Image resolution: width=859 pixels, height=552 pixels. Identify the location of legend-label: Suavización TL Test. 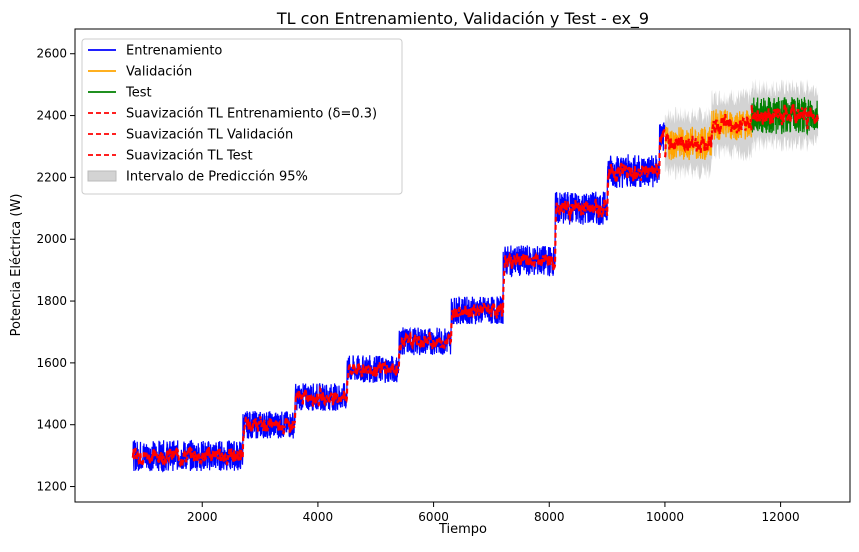
(189, 156).